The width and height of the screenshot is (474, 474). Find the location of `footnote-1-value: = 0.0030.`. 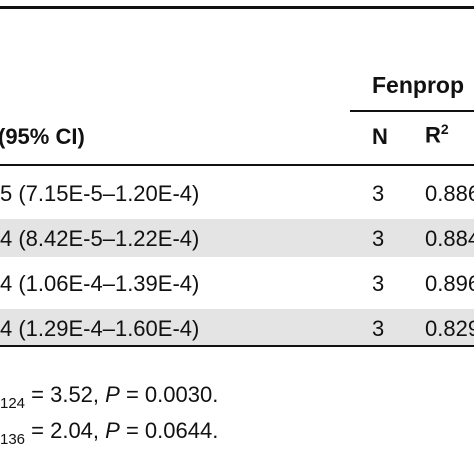

footnote-1-value: = 0.0030. is located at coordinates (169, 394).